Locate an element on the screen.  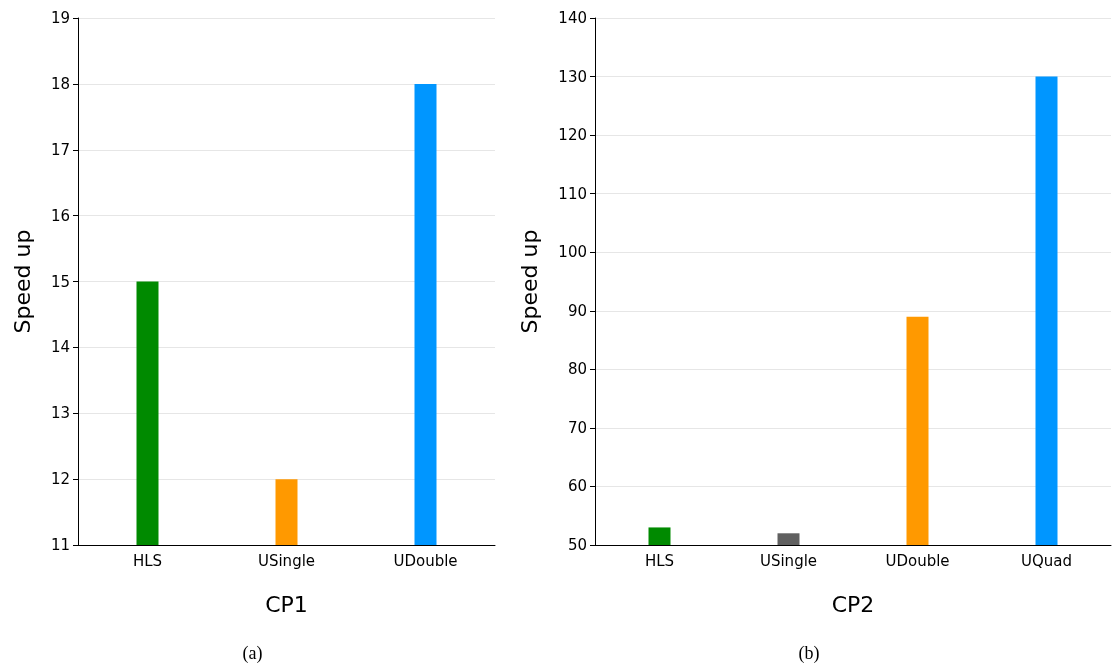
x-axis-title: CP2 is located at coordinates (853, 604).